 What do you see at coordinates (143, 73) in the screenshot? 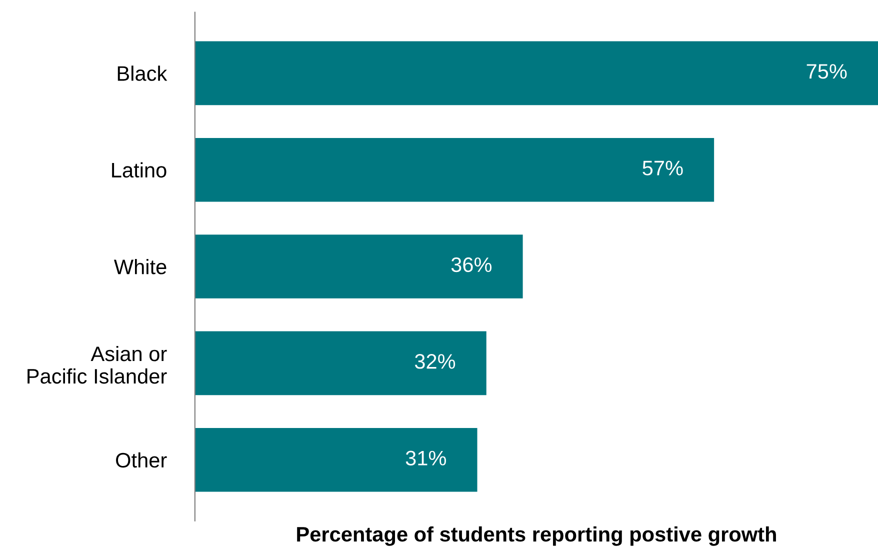
I see `y-tick-label: Black` at bounding box center [143, 73].